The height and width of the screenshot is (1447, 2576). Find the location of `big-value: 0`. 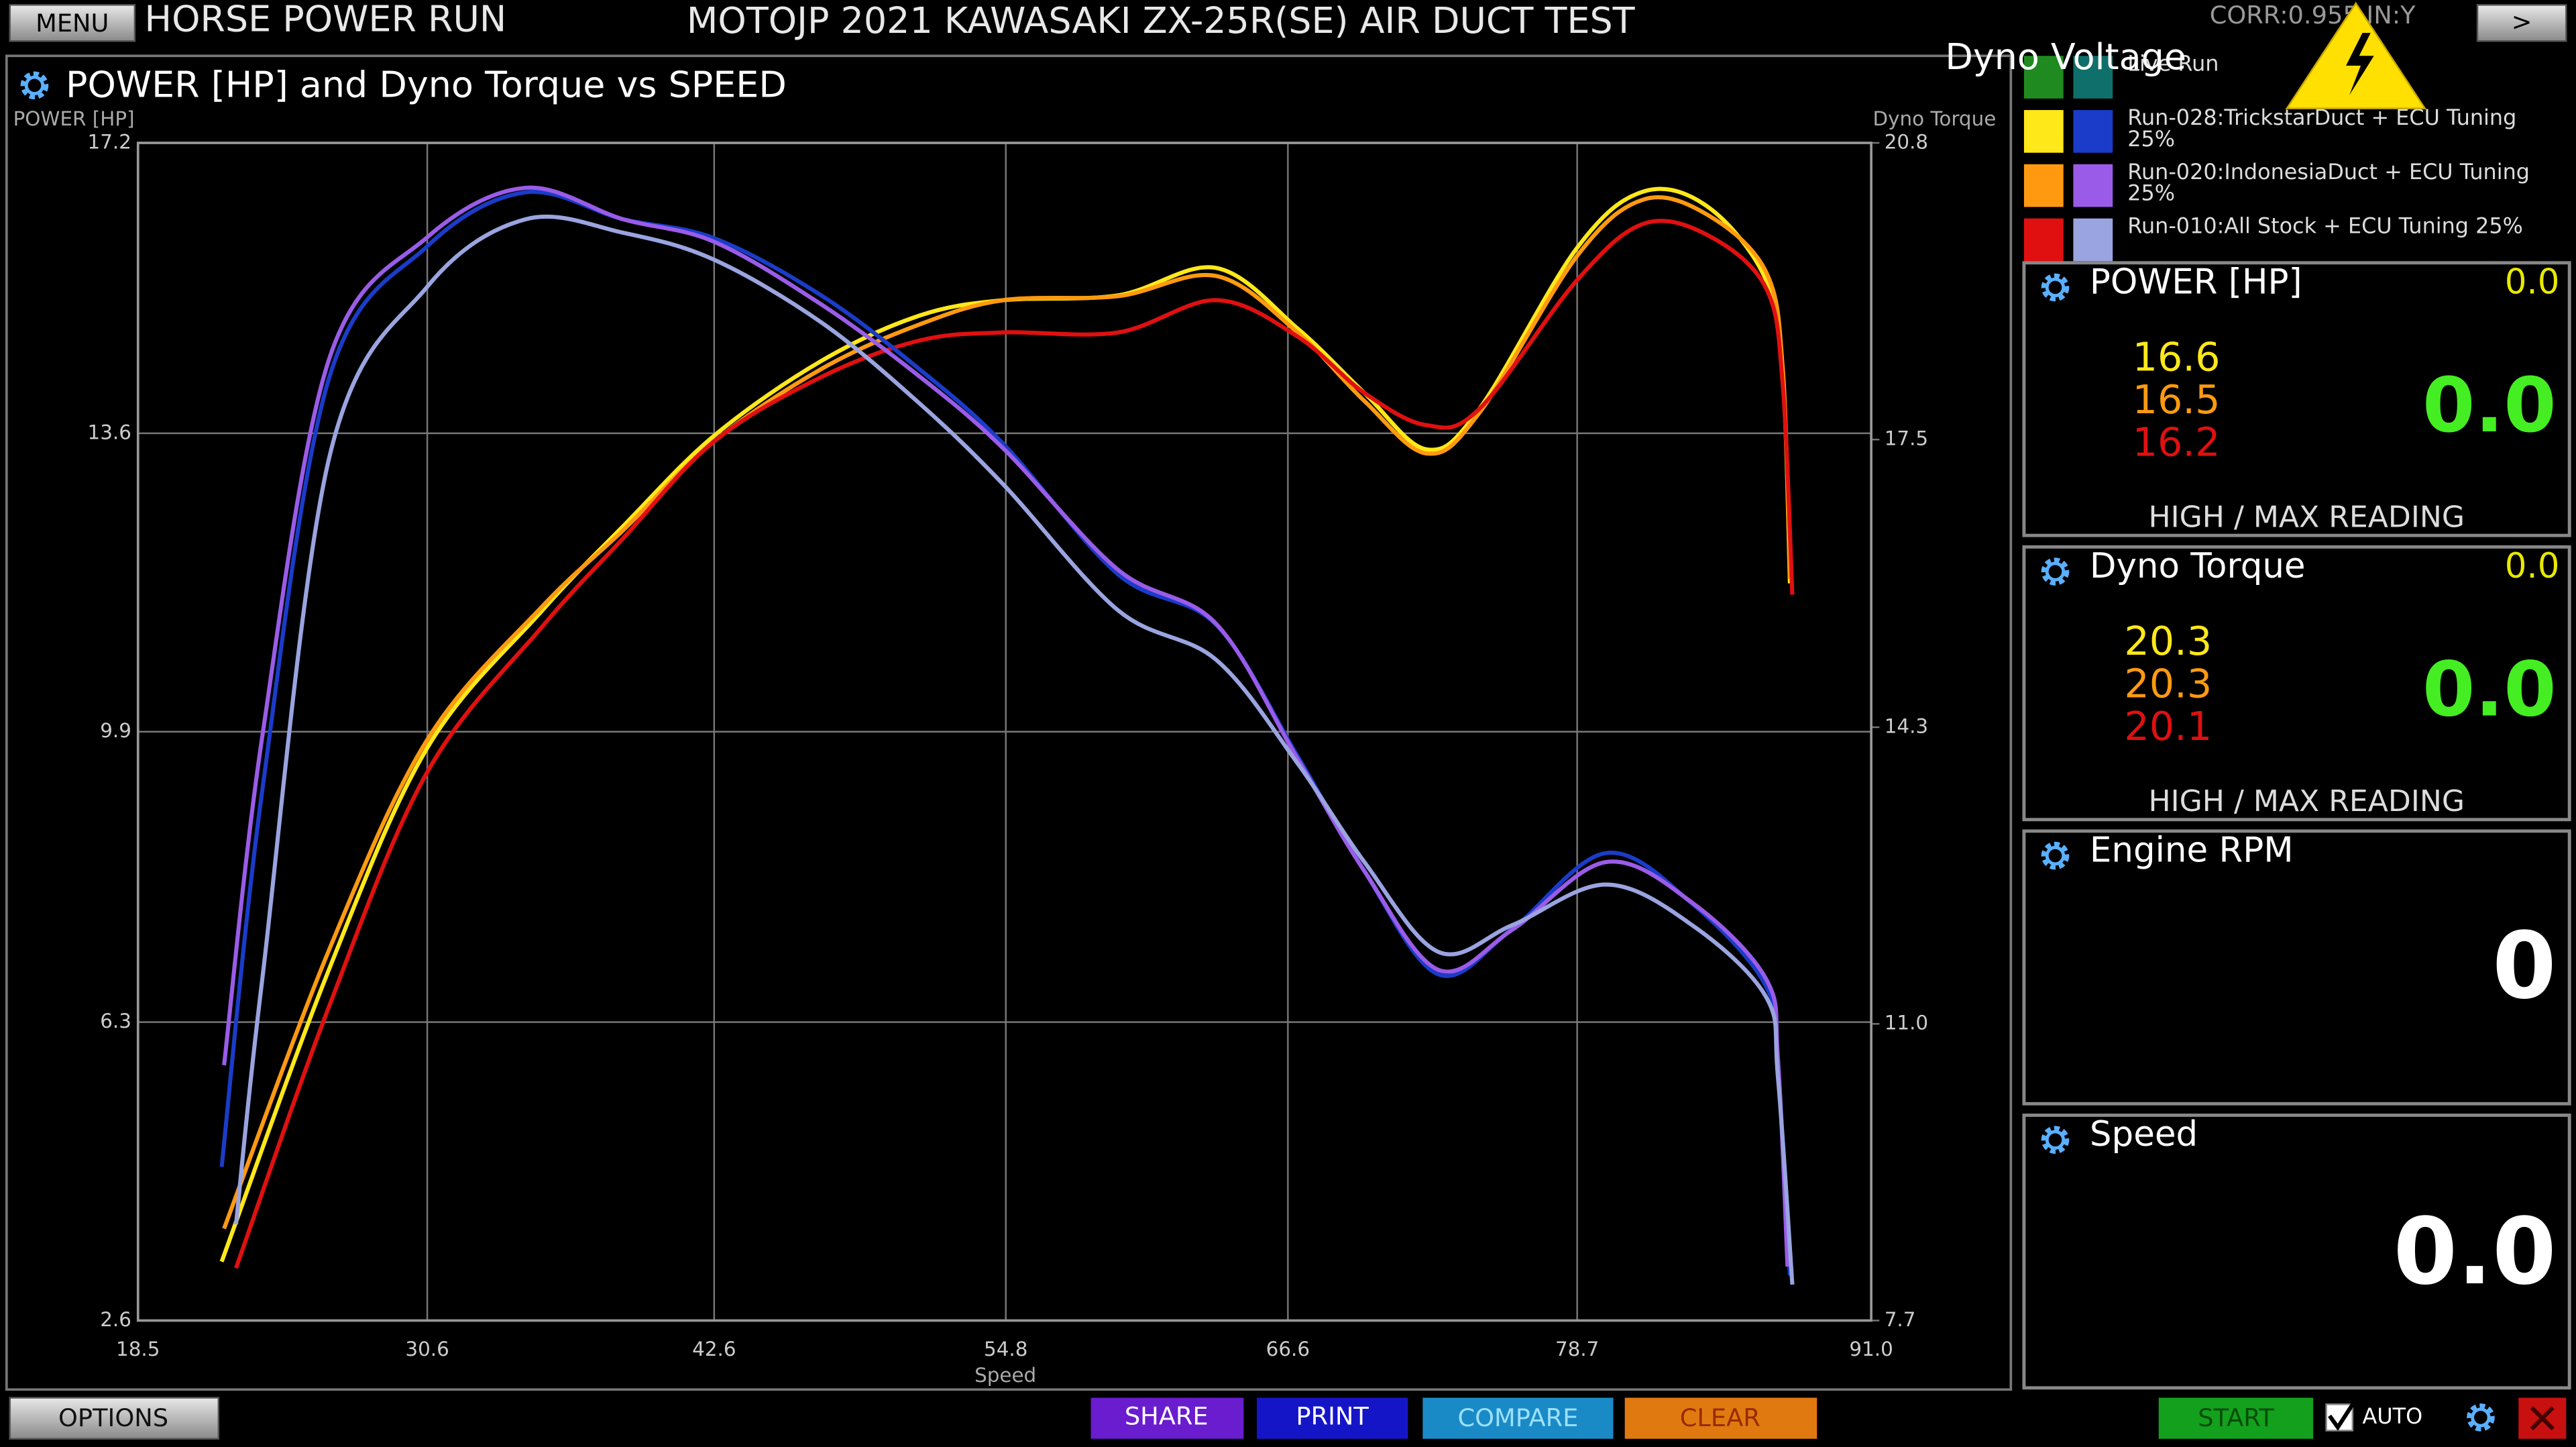

big-value: 0 is located at coordinates (2524, 967).